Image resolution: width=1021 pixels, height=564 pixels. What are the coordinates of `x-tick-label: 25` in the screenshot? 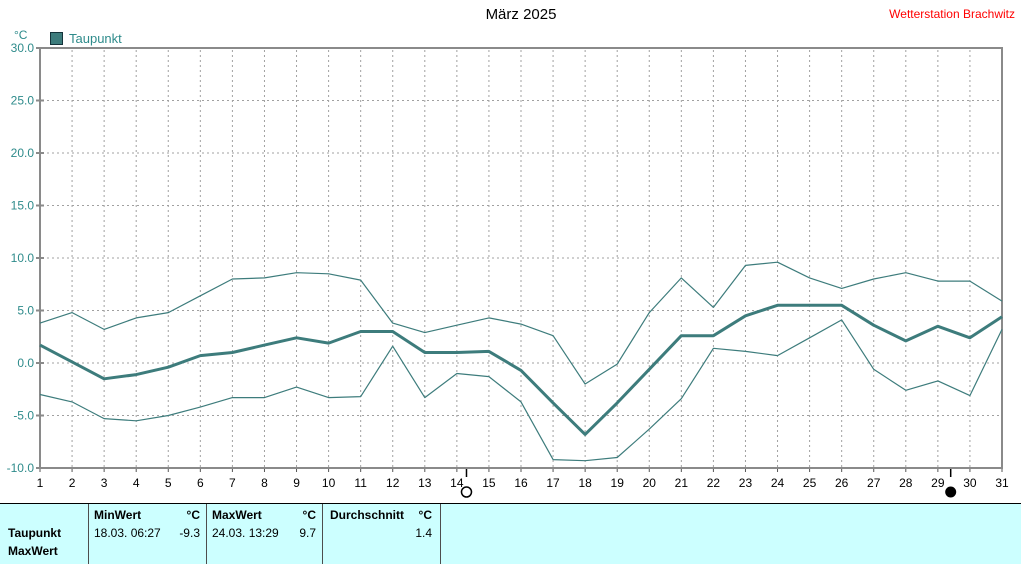 It's located at (810, 483).